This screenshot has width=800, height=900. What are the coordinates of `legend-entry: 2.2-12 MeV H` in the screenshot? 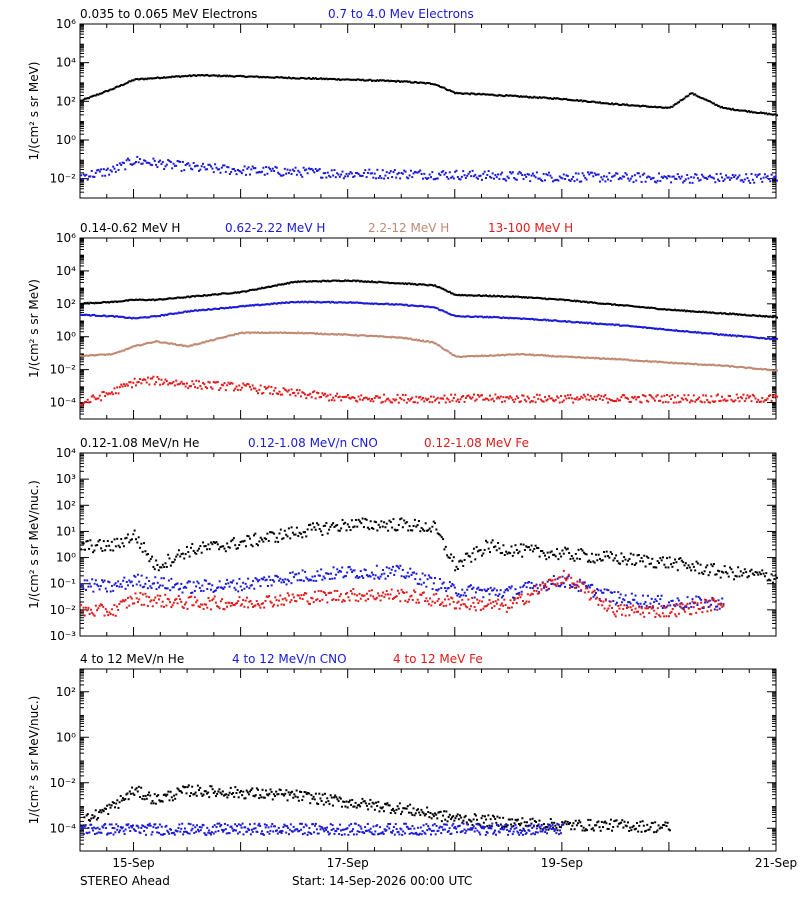 It's located at (408, 228).